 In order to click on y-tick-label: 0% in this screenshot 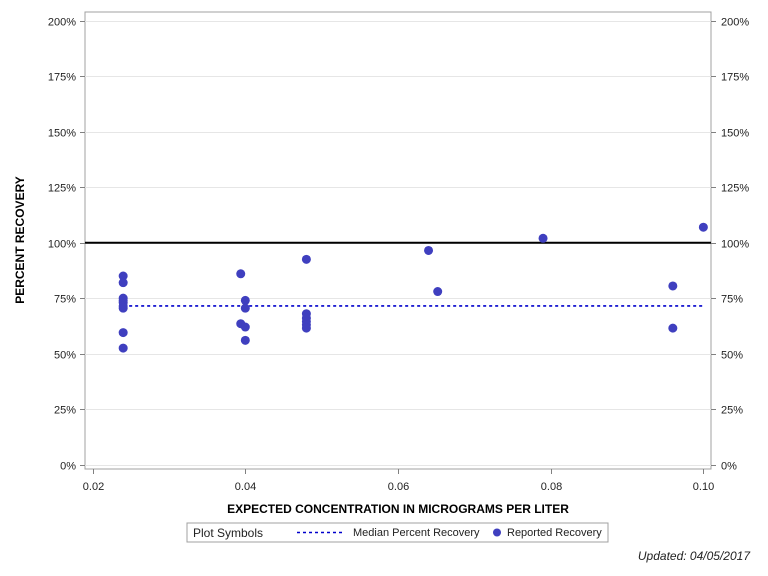, I will do `click(68, 467)`.